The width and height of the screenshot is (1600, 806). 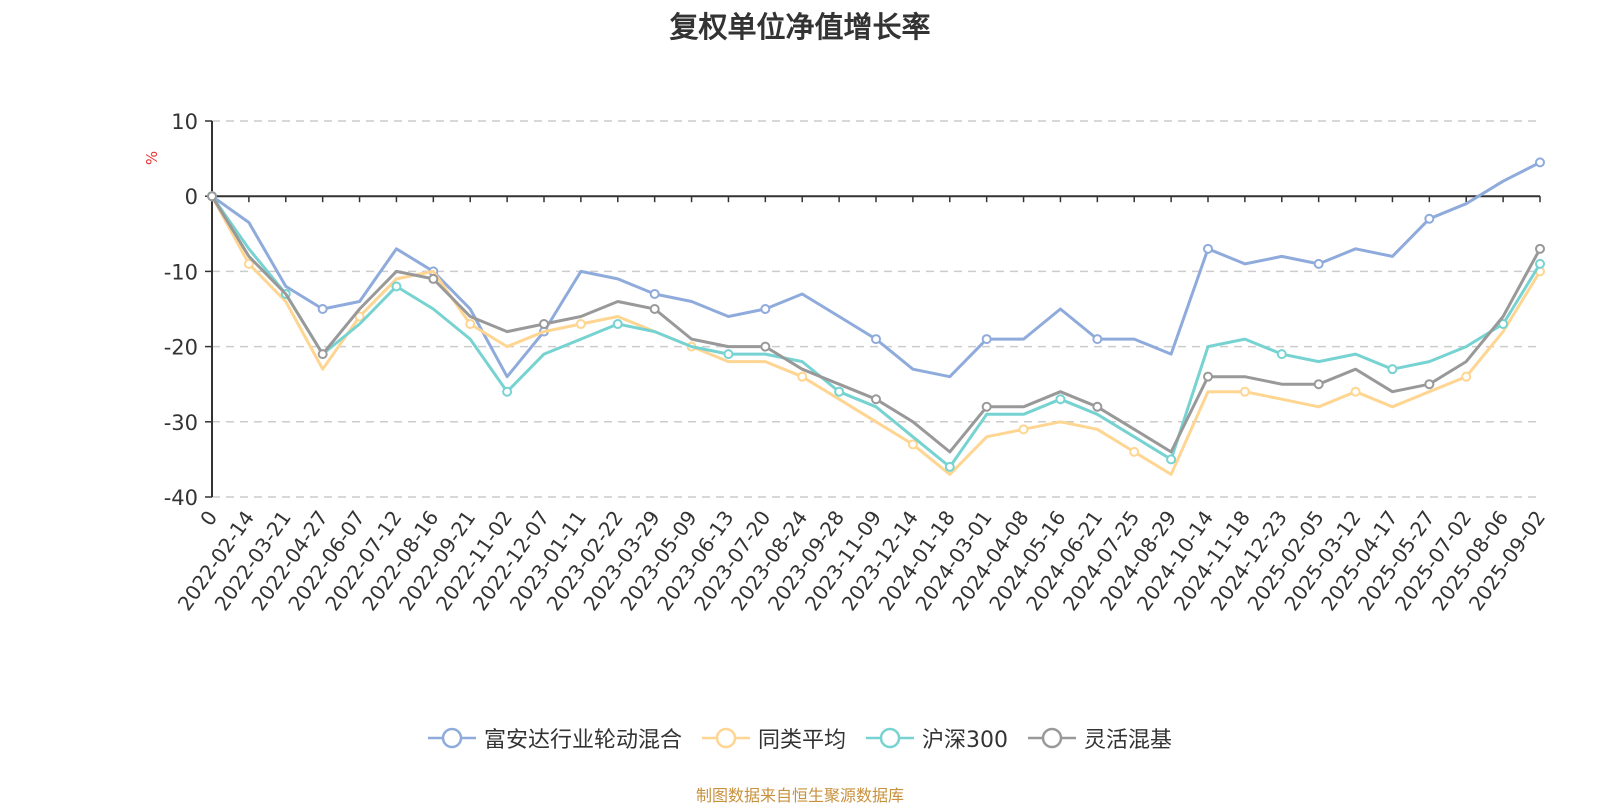 I want to click on y-tick-label: 10, so click(x=184, y=122).